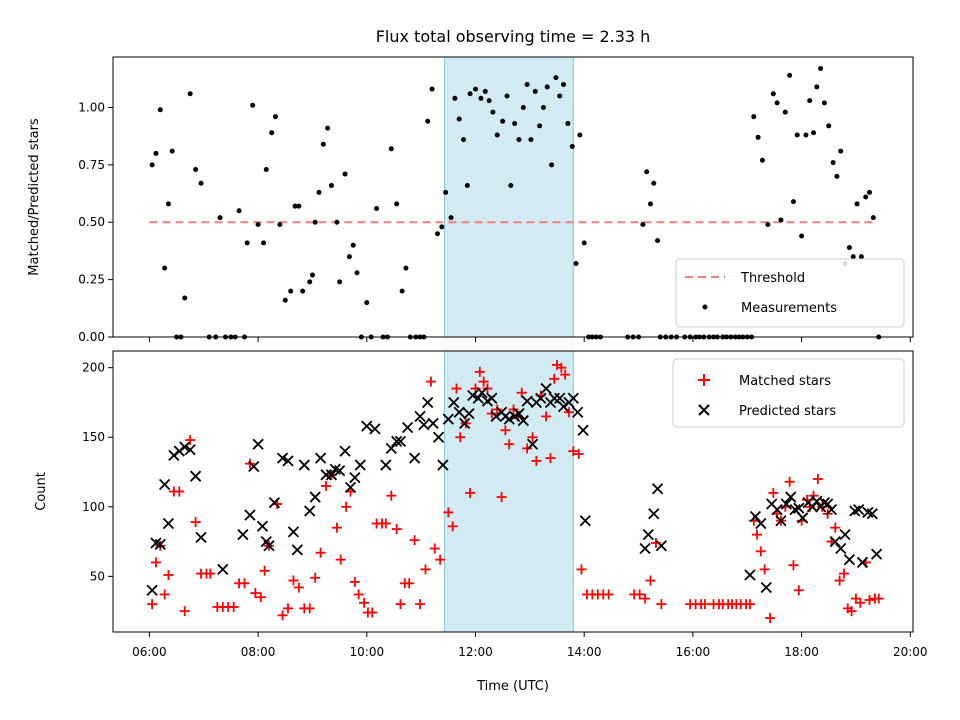 The image size is (960, 720). Describe the element at coordinates (693, 652) in the screenshot. I see `x-tick-label: 16:00` at that location.